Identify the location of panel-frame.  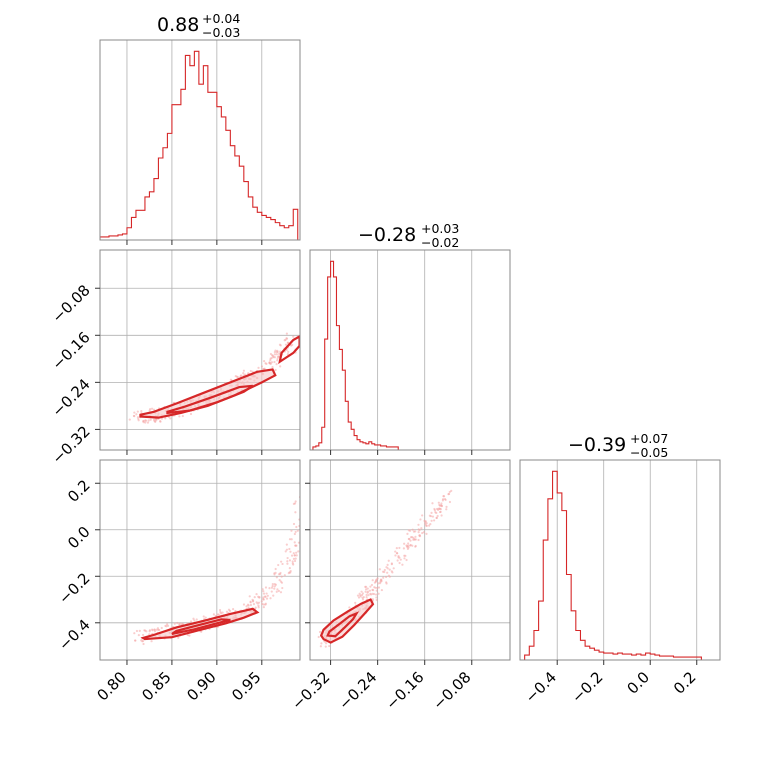
(410, 560).